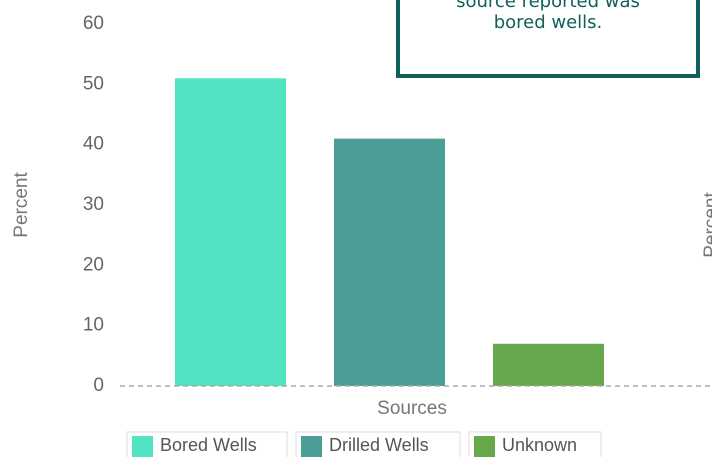  I want to click on y-tick-label: 30, so click(93, 204).